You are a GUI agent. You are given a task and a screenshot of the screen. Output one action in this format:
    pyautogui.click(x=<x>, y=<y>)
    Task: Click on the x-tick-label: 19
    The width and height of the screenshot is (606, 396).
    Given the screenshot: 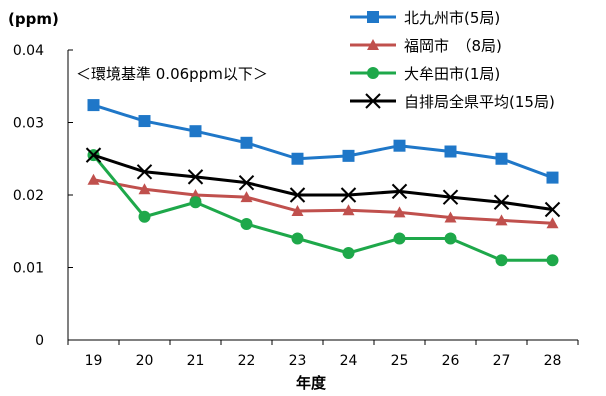 What is the action you would take?
    pyautogui.click(x=94, y=361)
    